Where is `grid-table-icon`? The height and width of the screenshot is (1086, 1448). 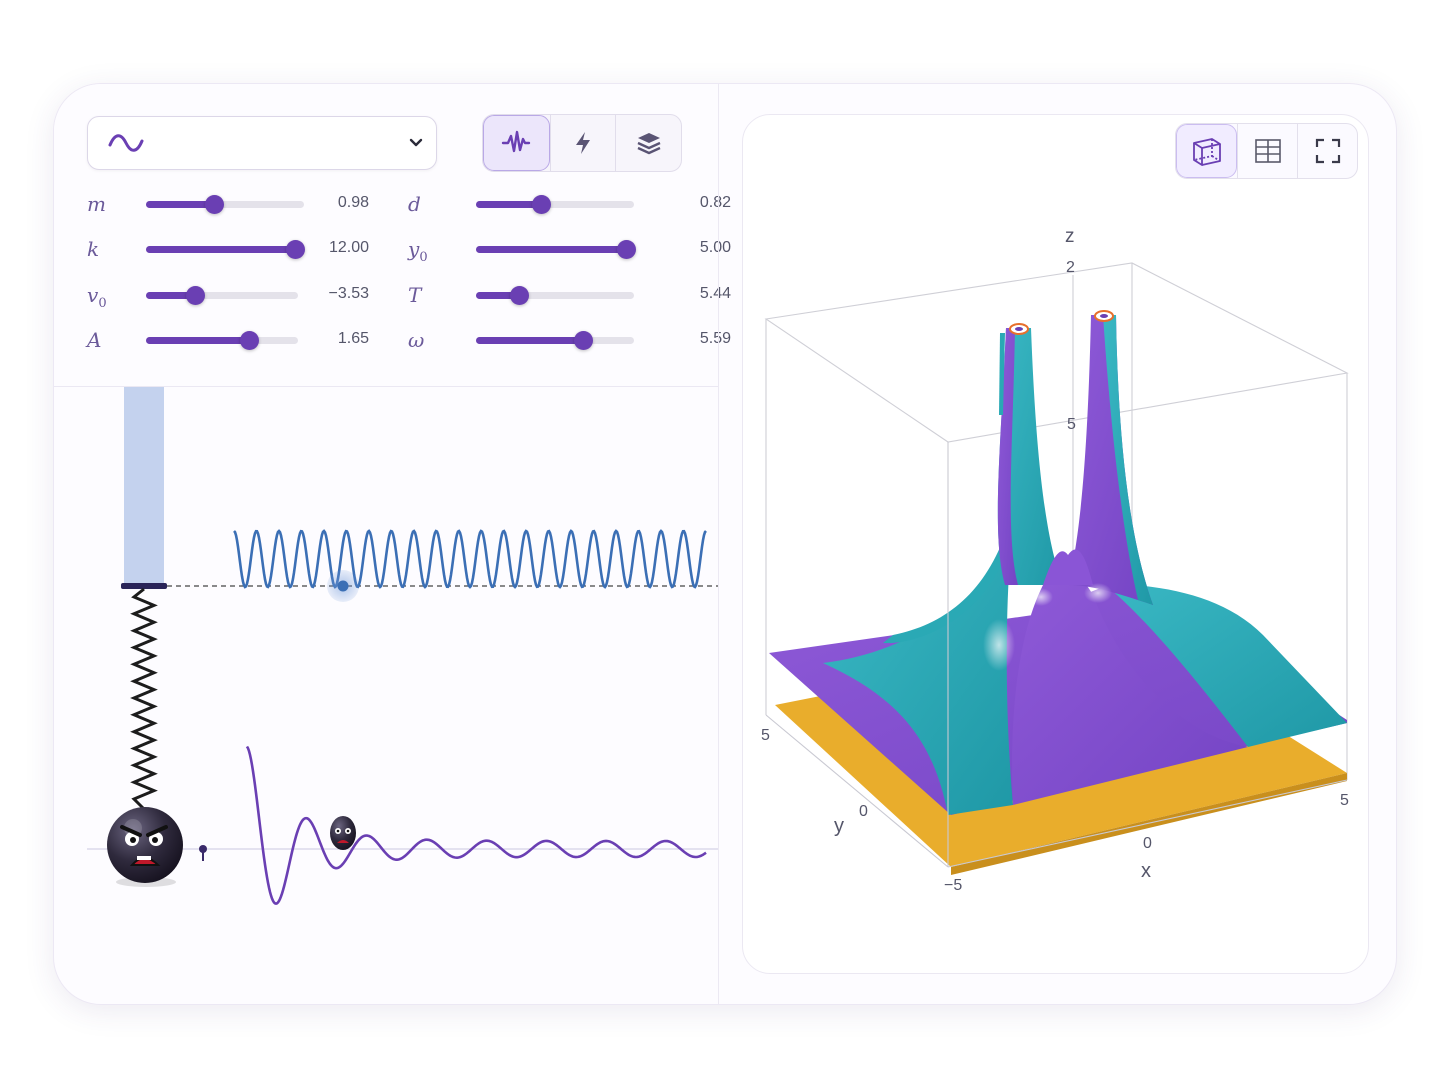
grid-table-icon is located at coordinates (1267, 151).